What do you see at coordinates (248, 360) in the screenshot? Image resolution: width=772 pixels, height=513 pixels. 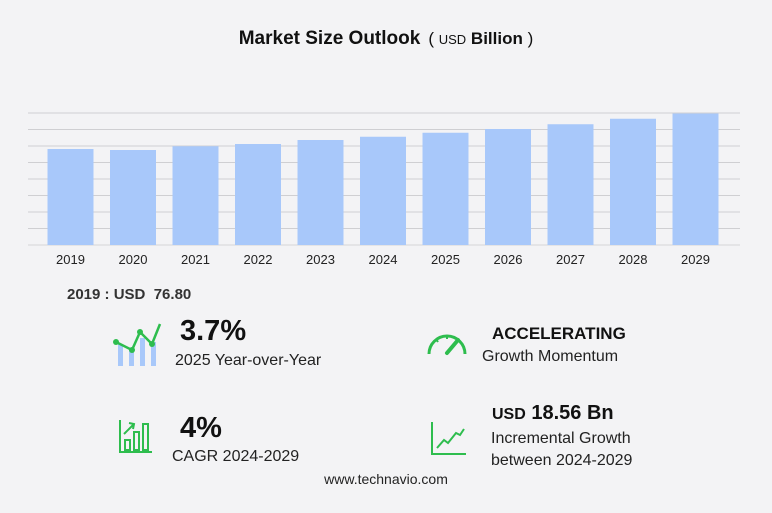 I see `yoy-label: 2025 Year-over-Year` at bounding box center [248, 360].